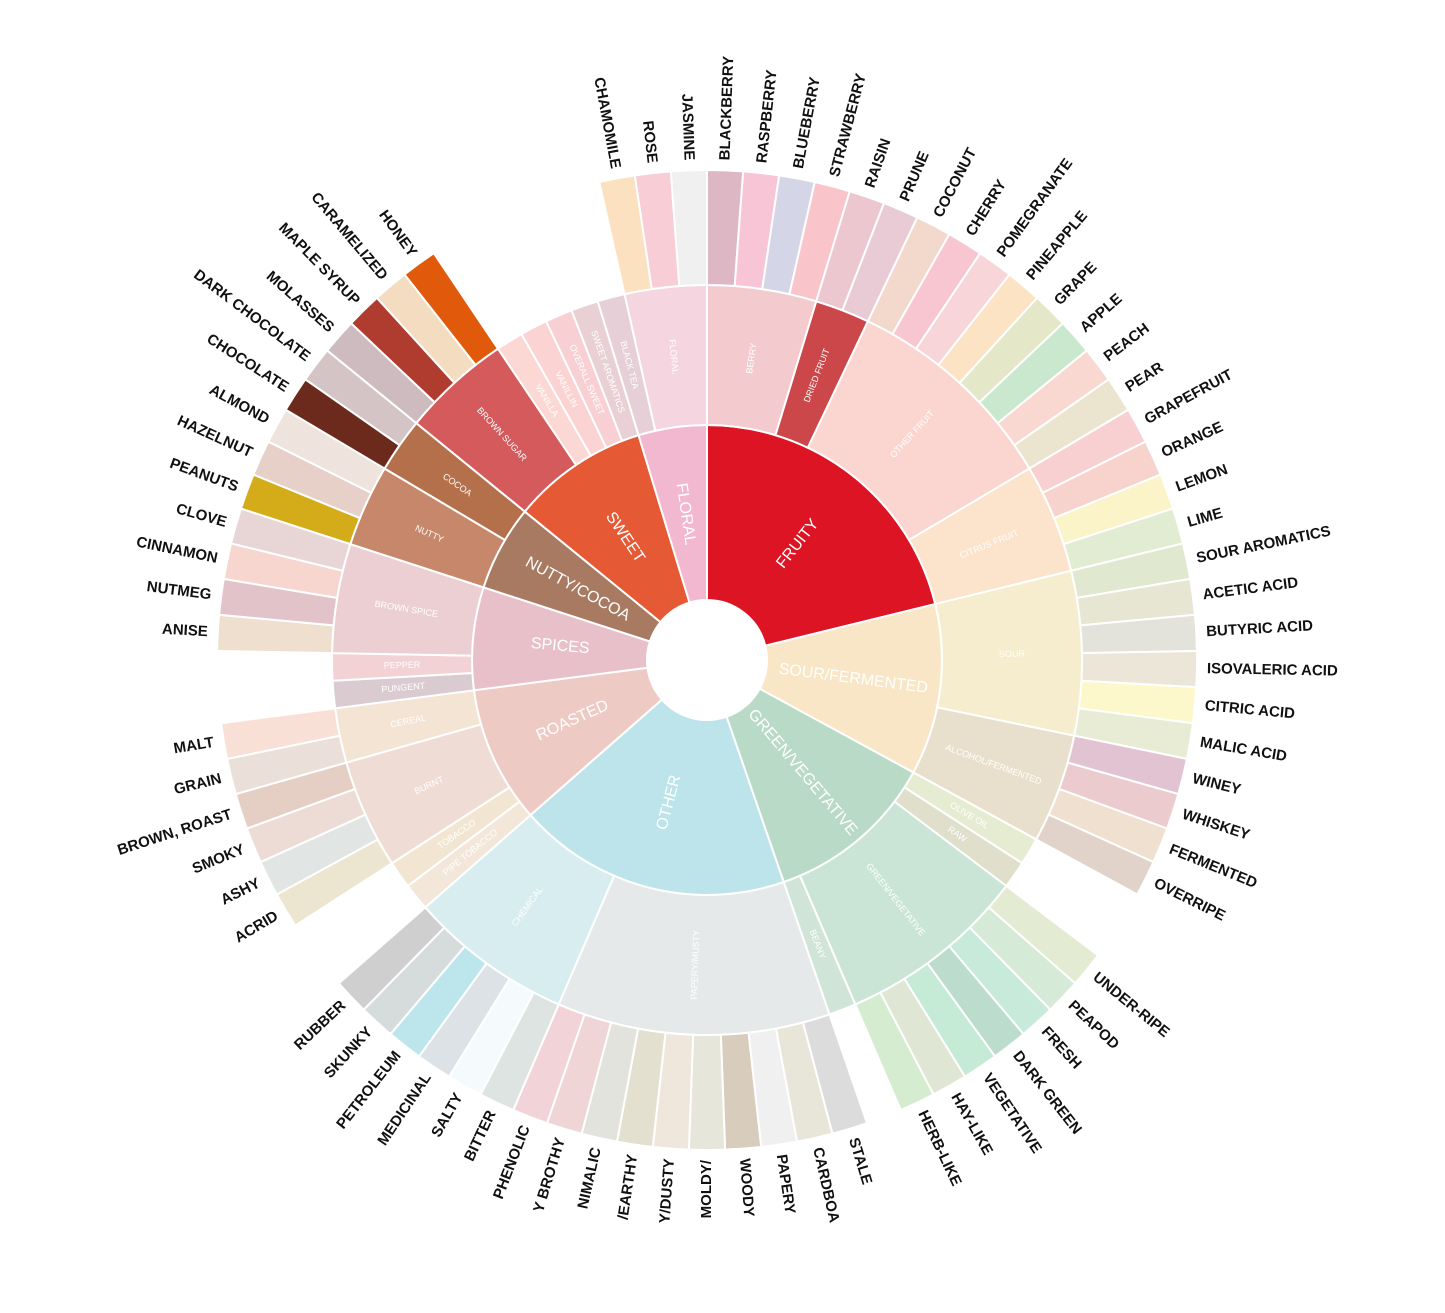  I want to click on flavor-label: CITRIC ACID, so click(1250, 709).